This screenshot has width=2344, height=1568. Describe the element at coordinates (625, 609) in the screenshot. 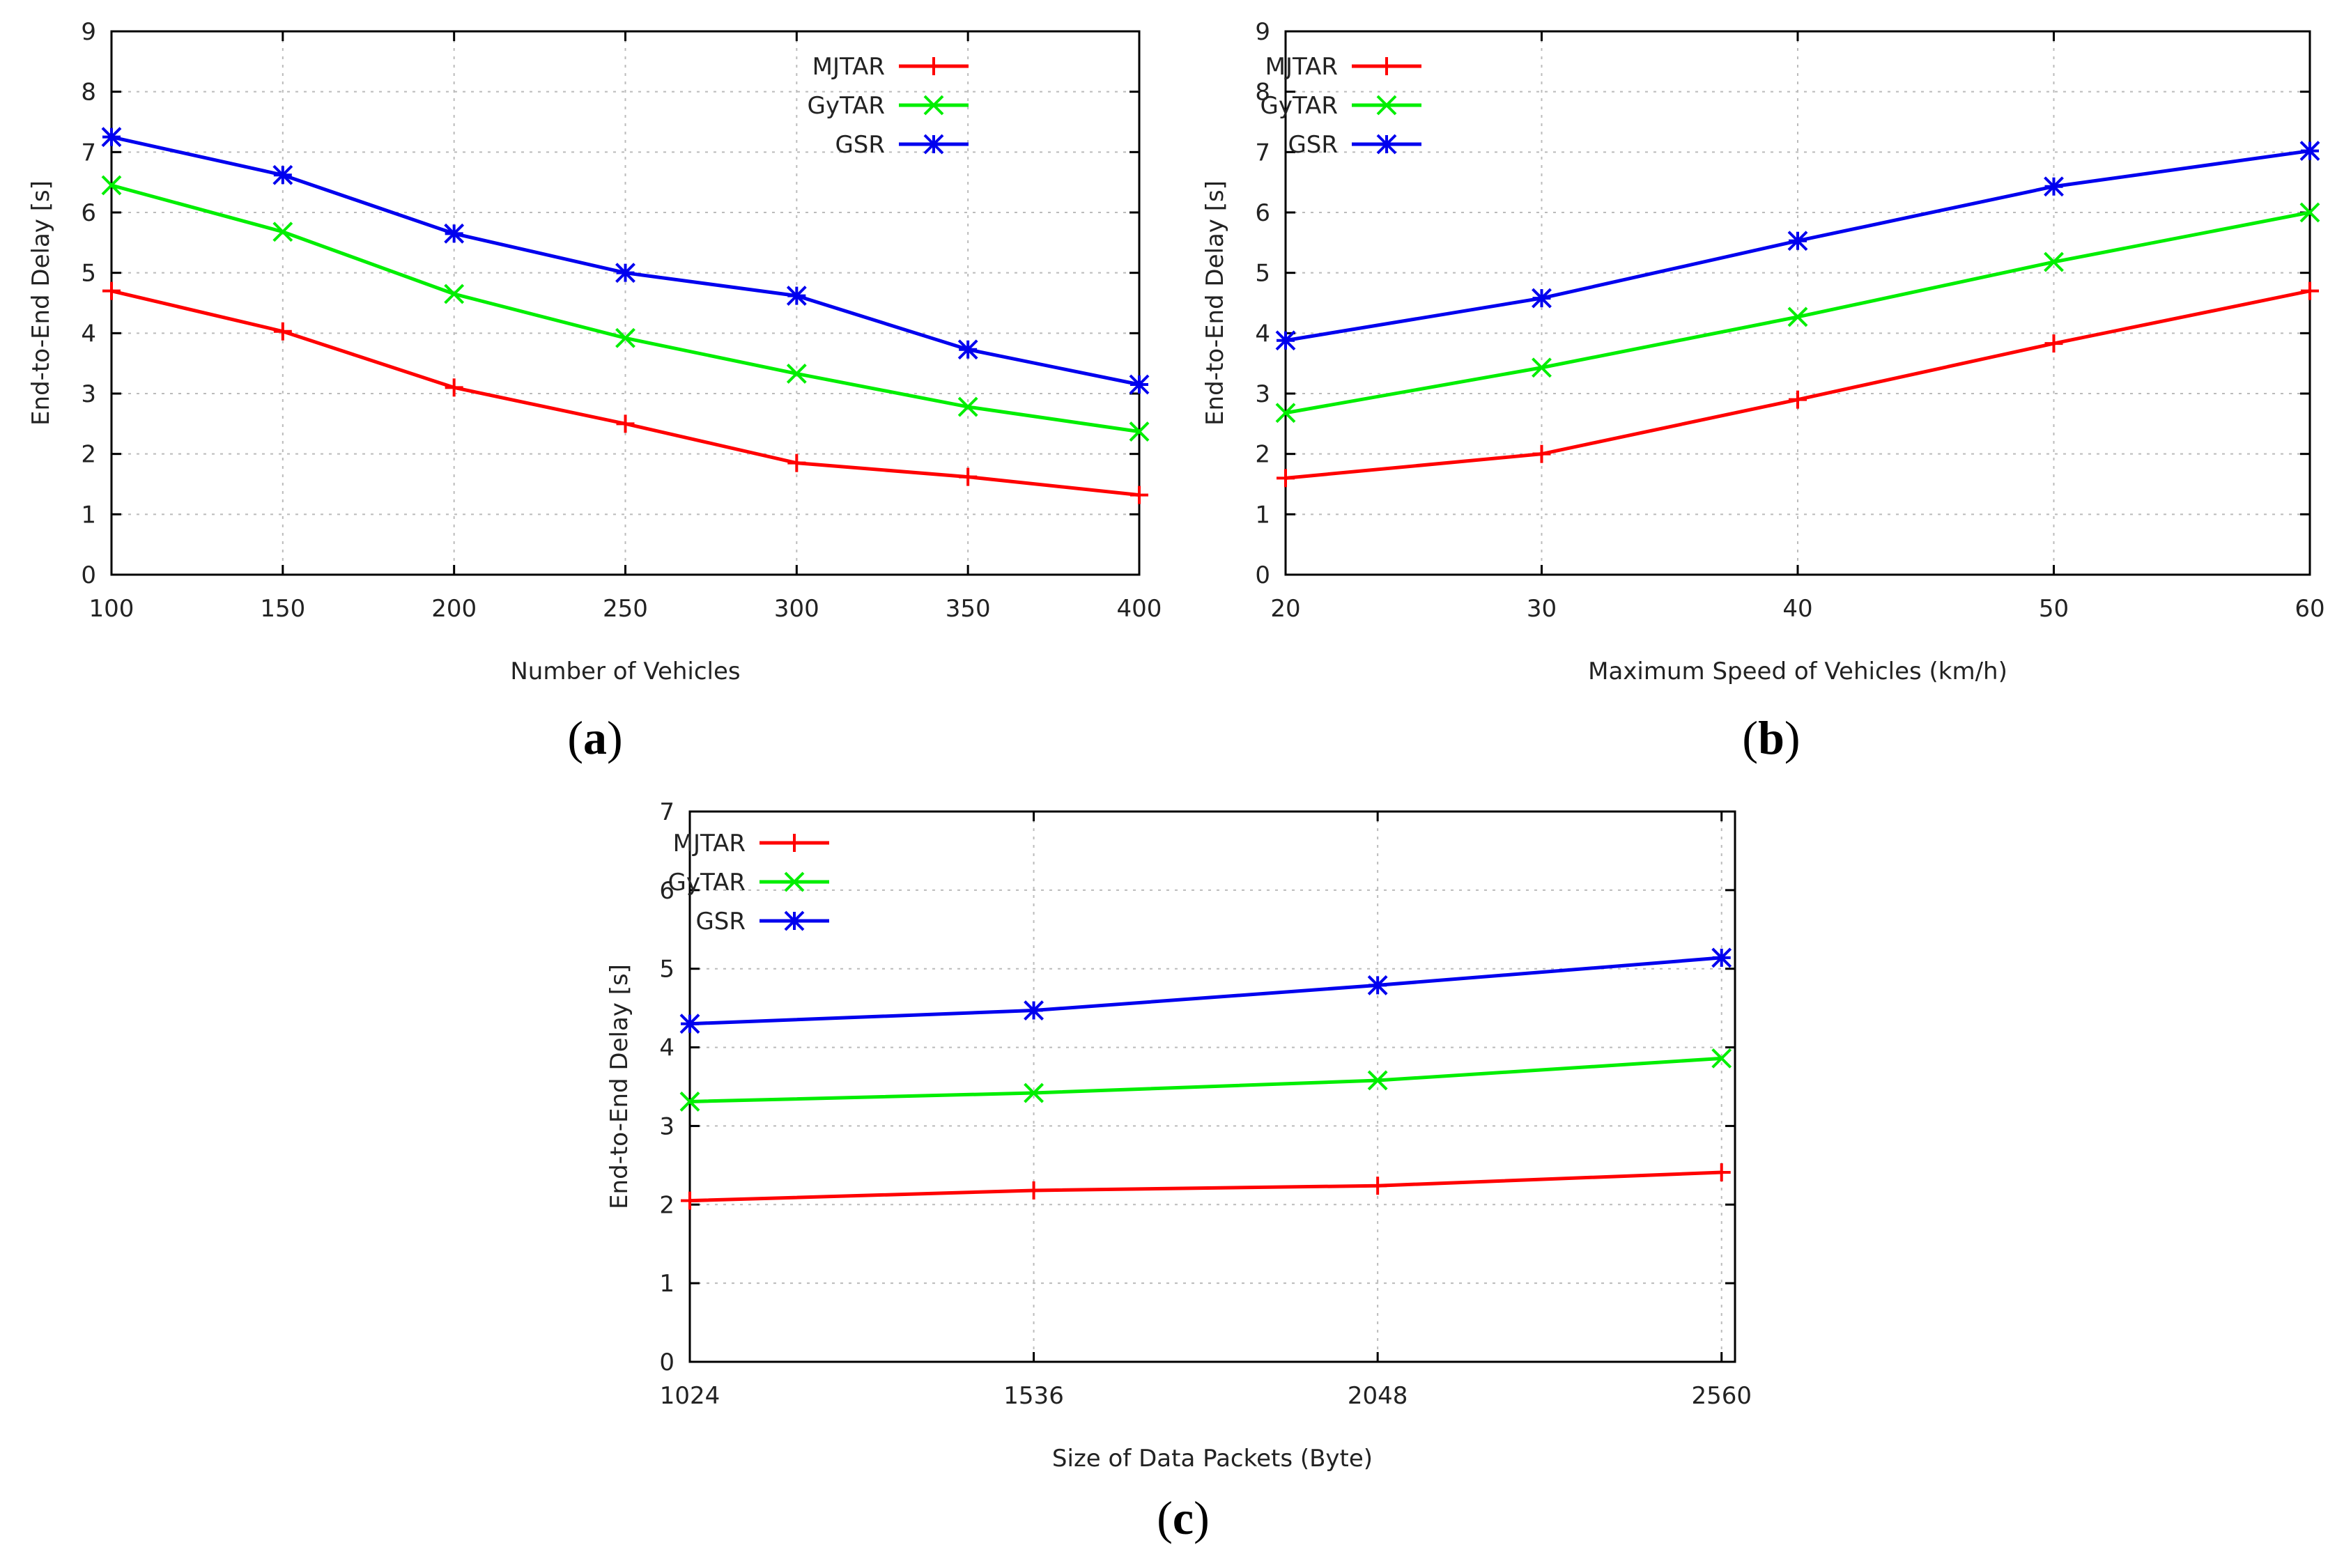

I see `x-tick-label: 250` at that location.